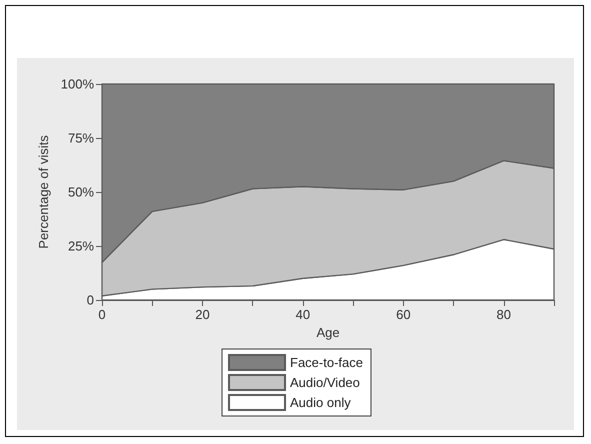 The image size is (591, 444). Describe the element at coordinates (77, 84) in the screenshot. I see `y-tick-label: 100%` at that location.